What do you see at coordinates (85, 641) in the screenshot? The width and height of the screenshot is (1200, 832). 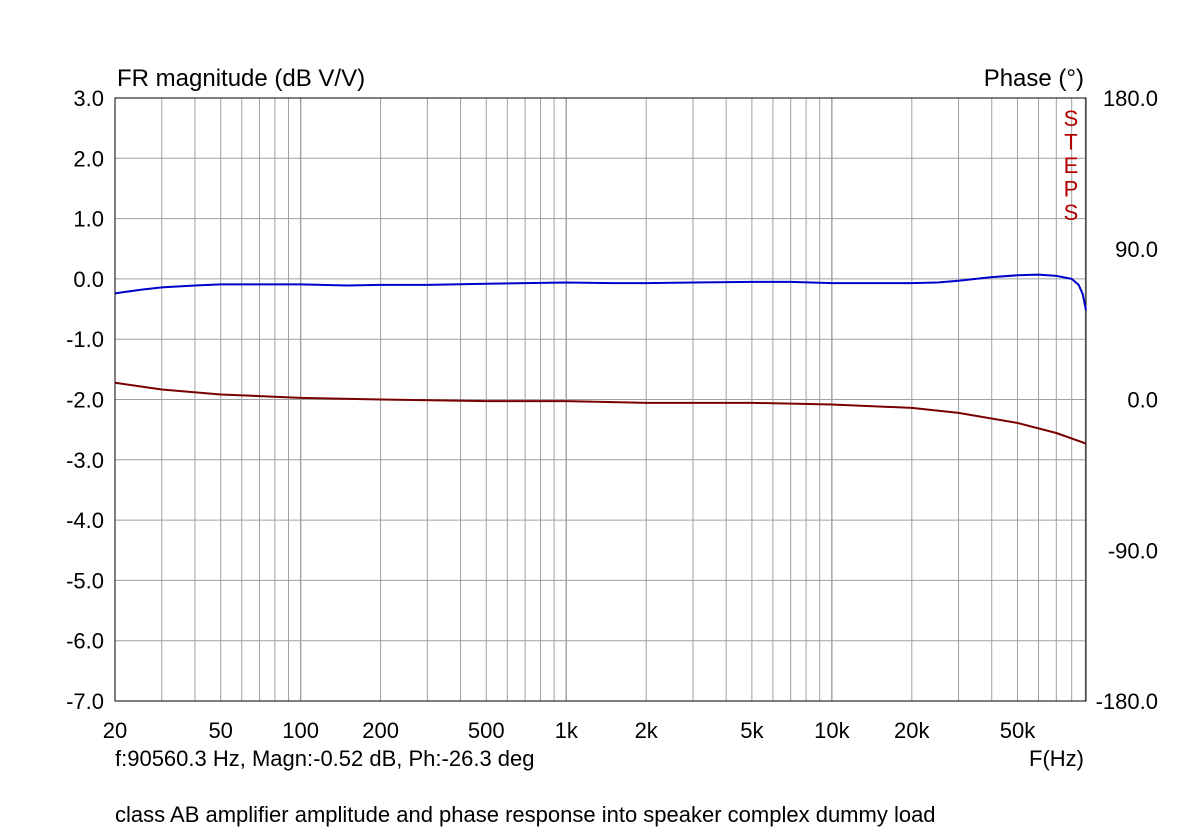 I see `left-tick-label: -6.0` at bounding box center [85, 641].